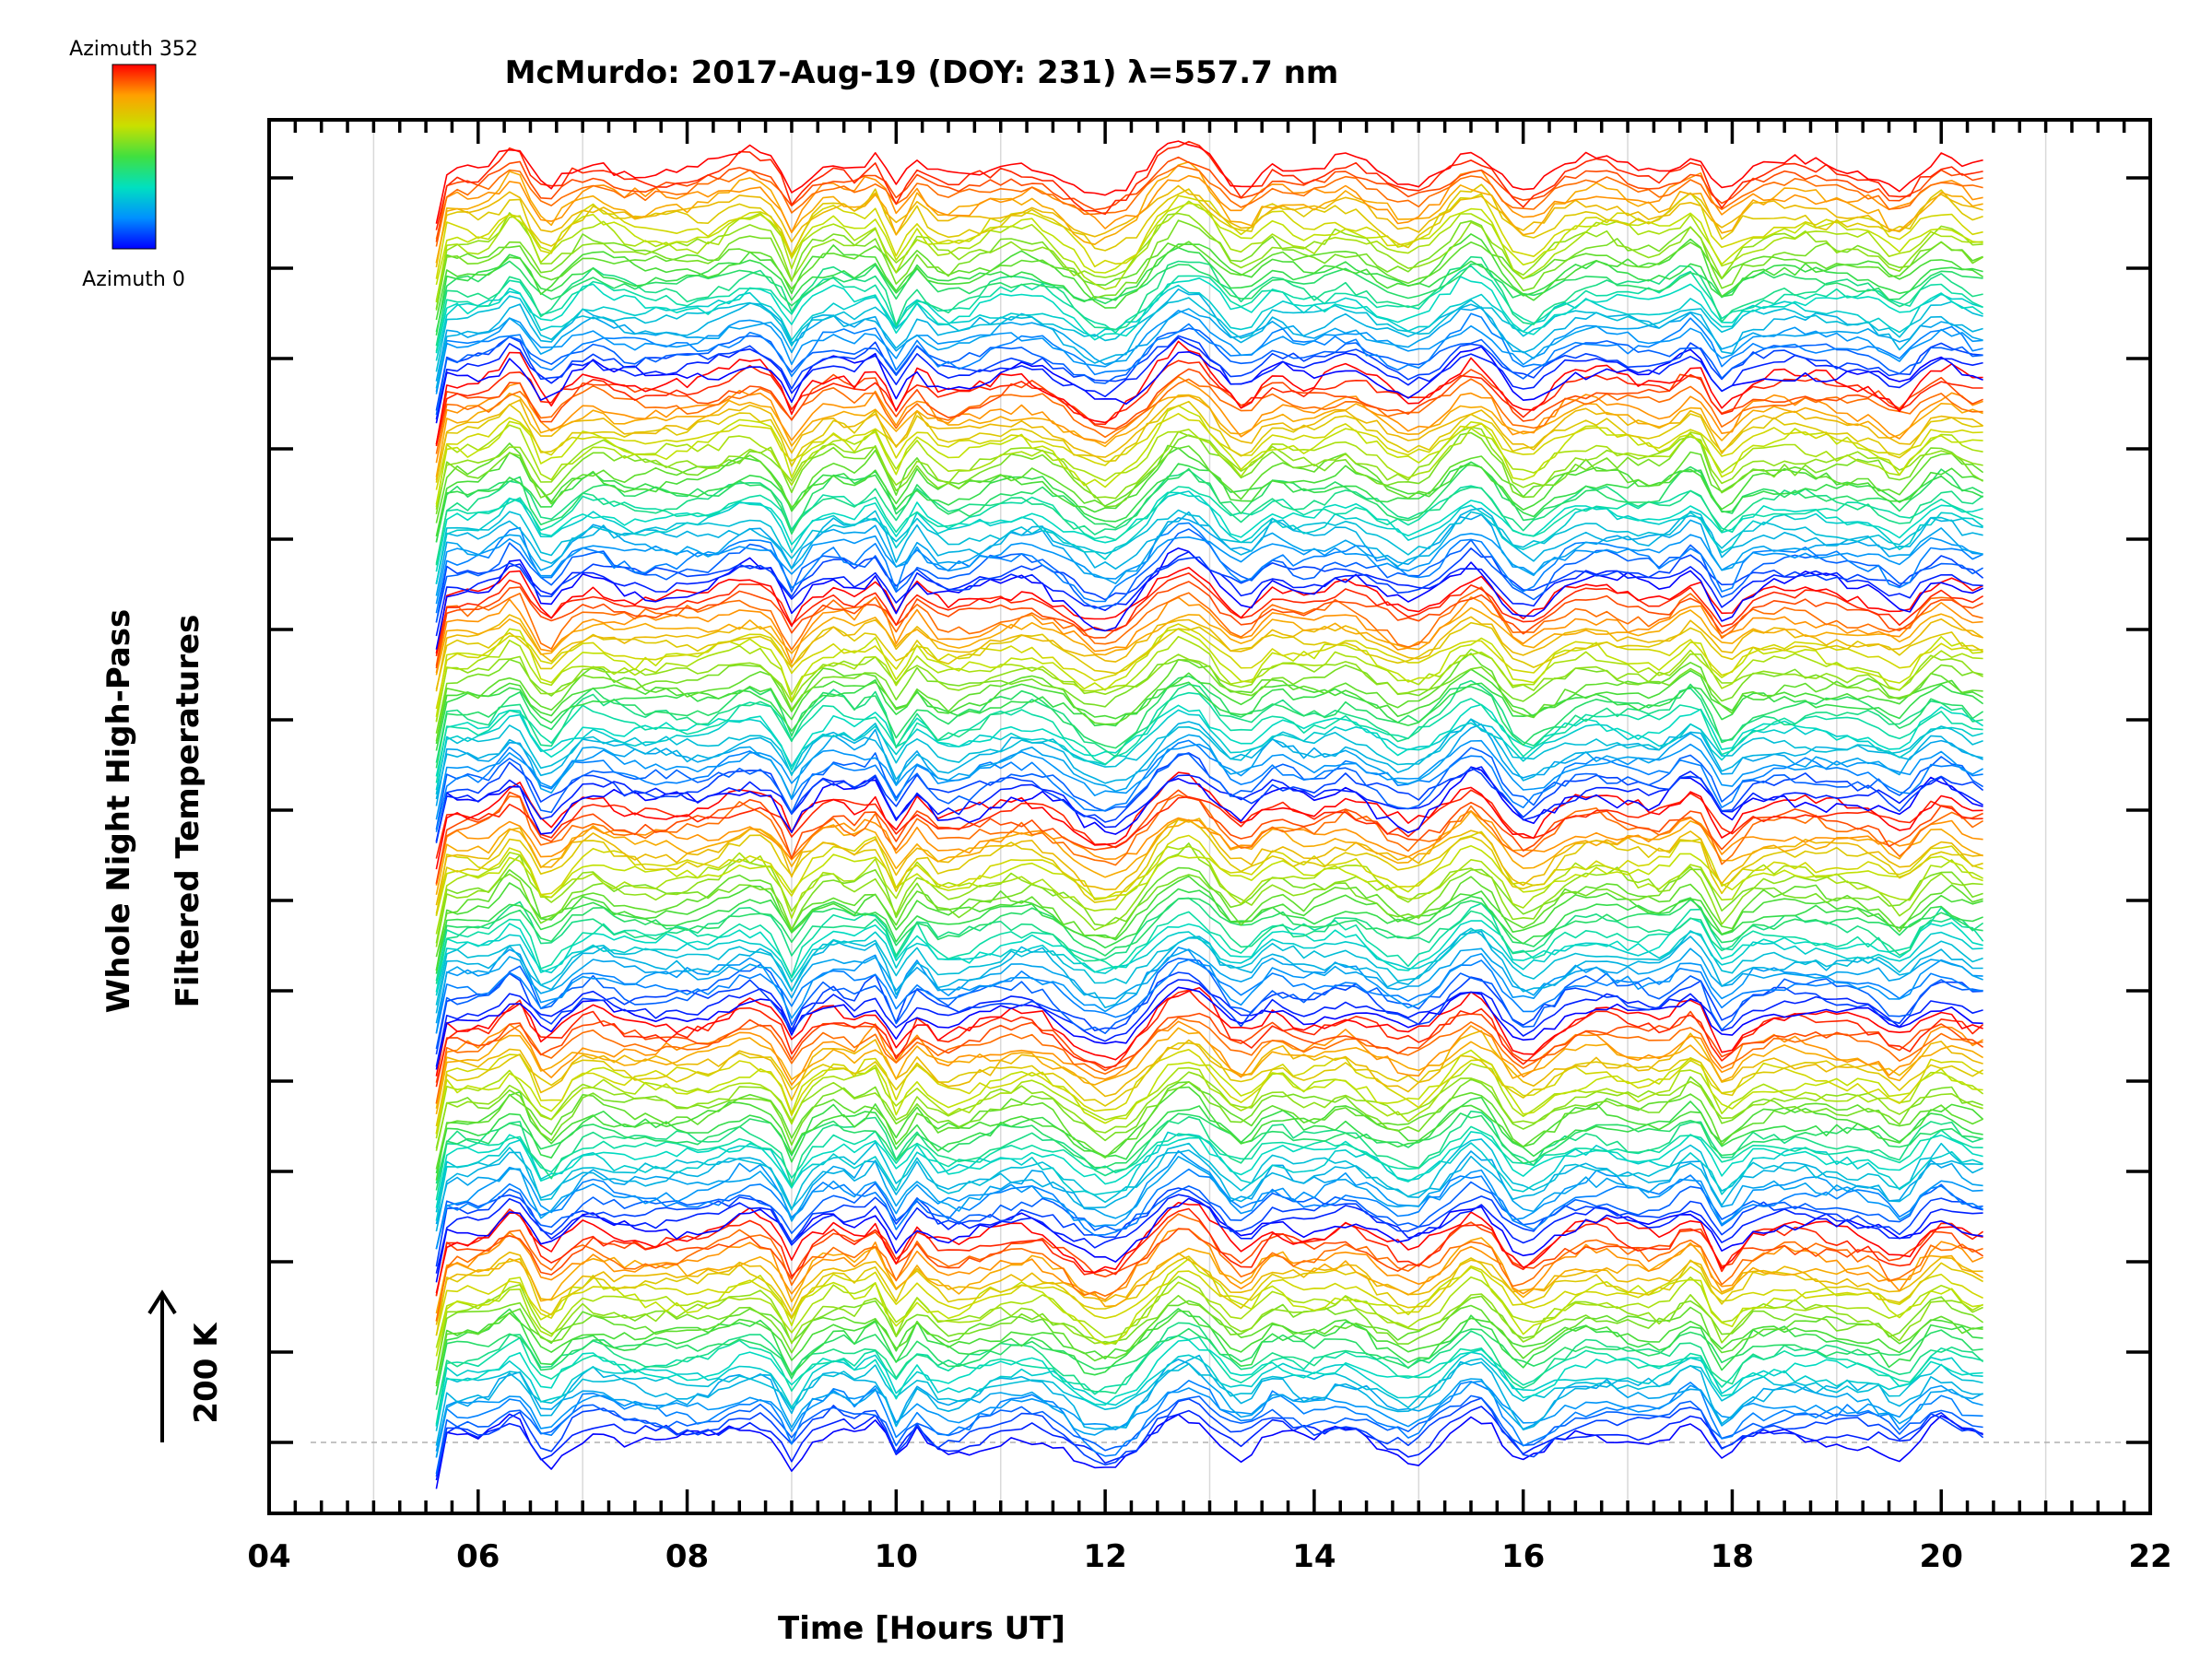 The width and height of the screenshot is (2212, 1659). What do you see at coordinates (687, 1556) in the screenshot?
I see `x-tick-label: 08` at bounding box center [687, 1556].